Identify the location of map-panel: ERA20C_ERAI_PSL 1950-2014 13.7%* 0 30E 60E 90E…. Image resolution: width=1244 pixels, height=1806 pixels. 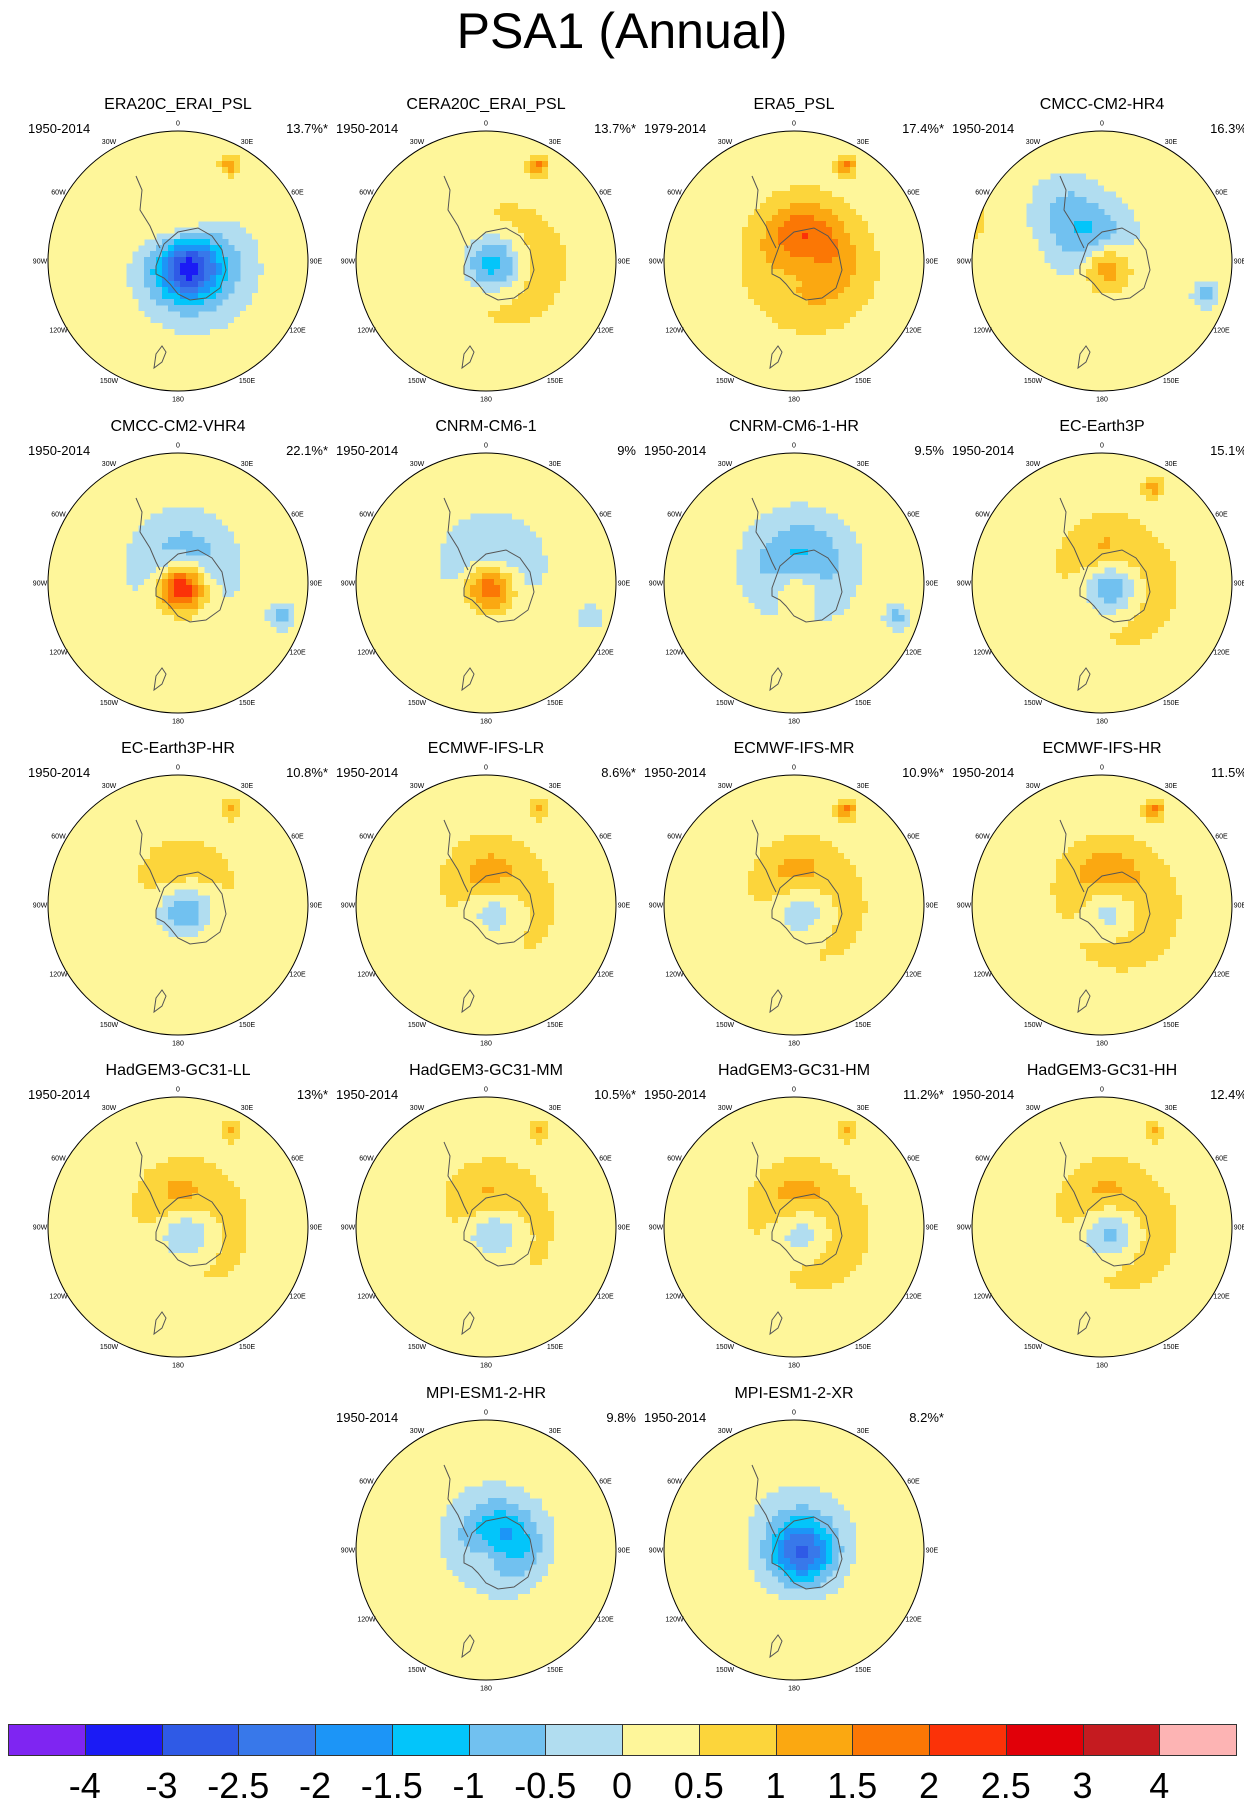
(178, 251).